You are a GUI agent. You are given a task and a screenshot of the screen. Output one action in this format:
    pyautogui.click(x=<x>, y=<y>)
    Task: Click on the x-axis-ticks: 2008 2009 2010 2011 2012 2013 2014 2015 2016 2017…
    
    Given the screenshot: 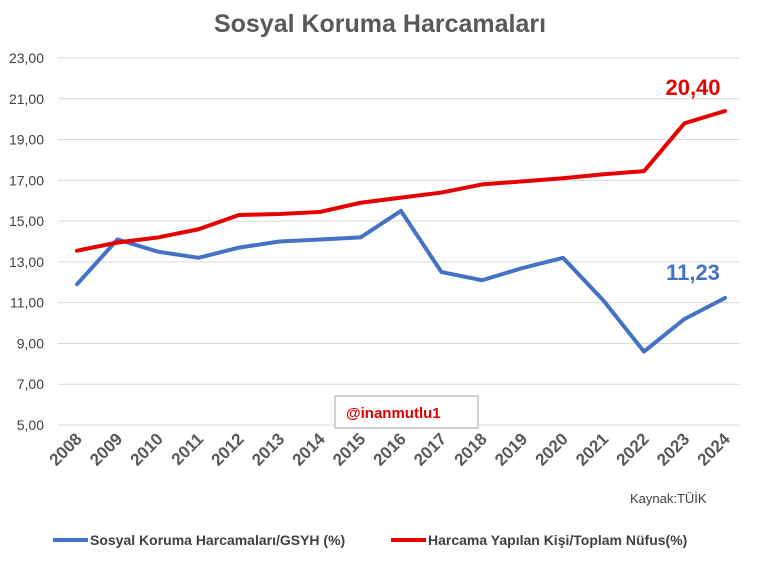 What is the action you would take?
    pyautogui.click(x=390, y=449)
    